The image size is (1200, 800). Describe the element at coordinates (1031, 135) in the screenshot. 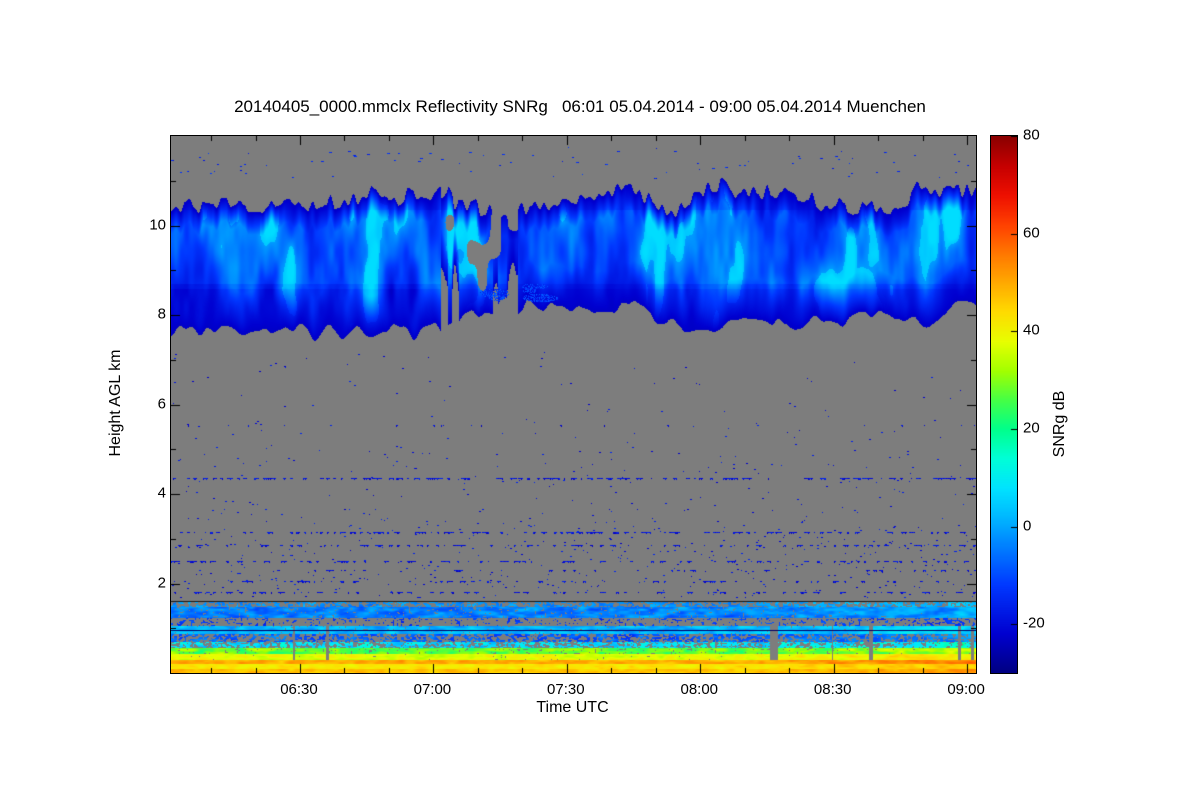

I see `colorbar-tick-label: 80` at that location.